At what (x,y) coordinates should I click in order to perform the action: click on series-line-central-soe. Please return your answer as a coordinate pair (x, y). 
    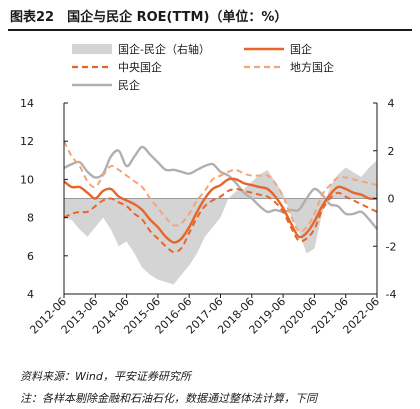
    Looking at the image, I should click on (220, 220).